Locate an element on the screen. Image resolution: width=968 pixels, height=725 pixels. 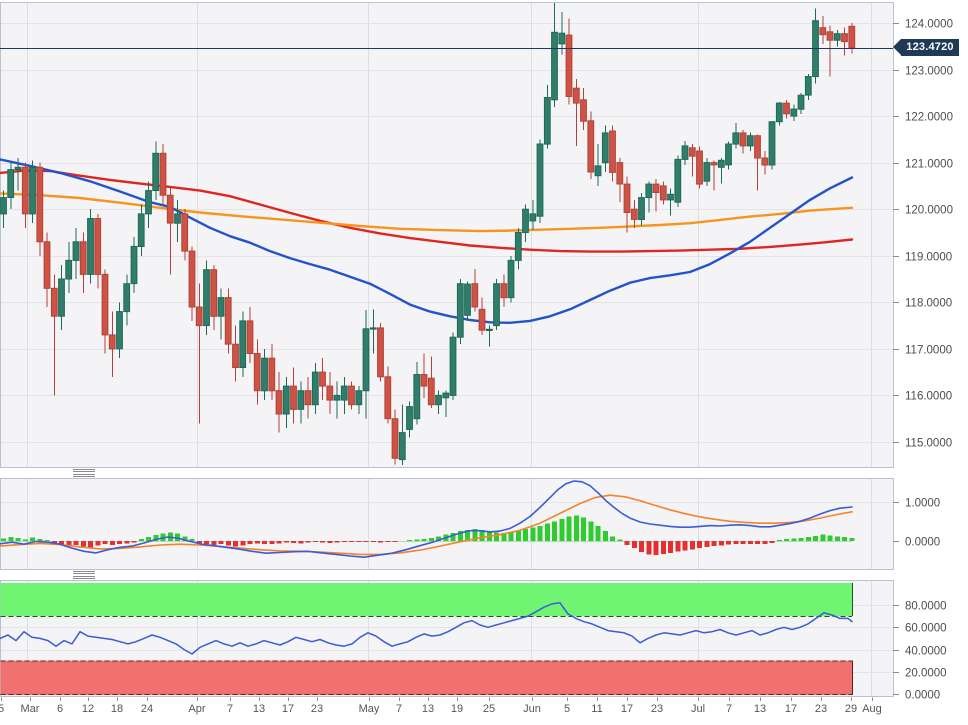
svg-text: 7 is located at coordinates (729, 709).